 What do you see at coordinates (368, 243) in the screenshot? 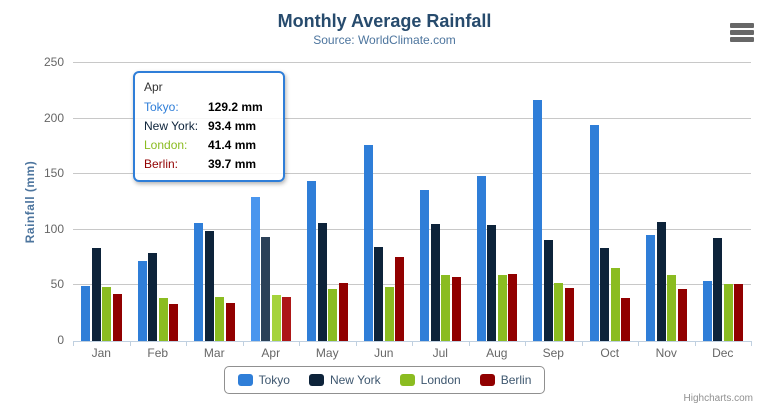
I see `column-tokyo-jun` at bounding box center [368, 243].